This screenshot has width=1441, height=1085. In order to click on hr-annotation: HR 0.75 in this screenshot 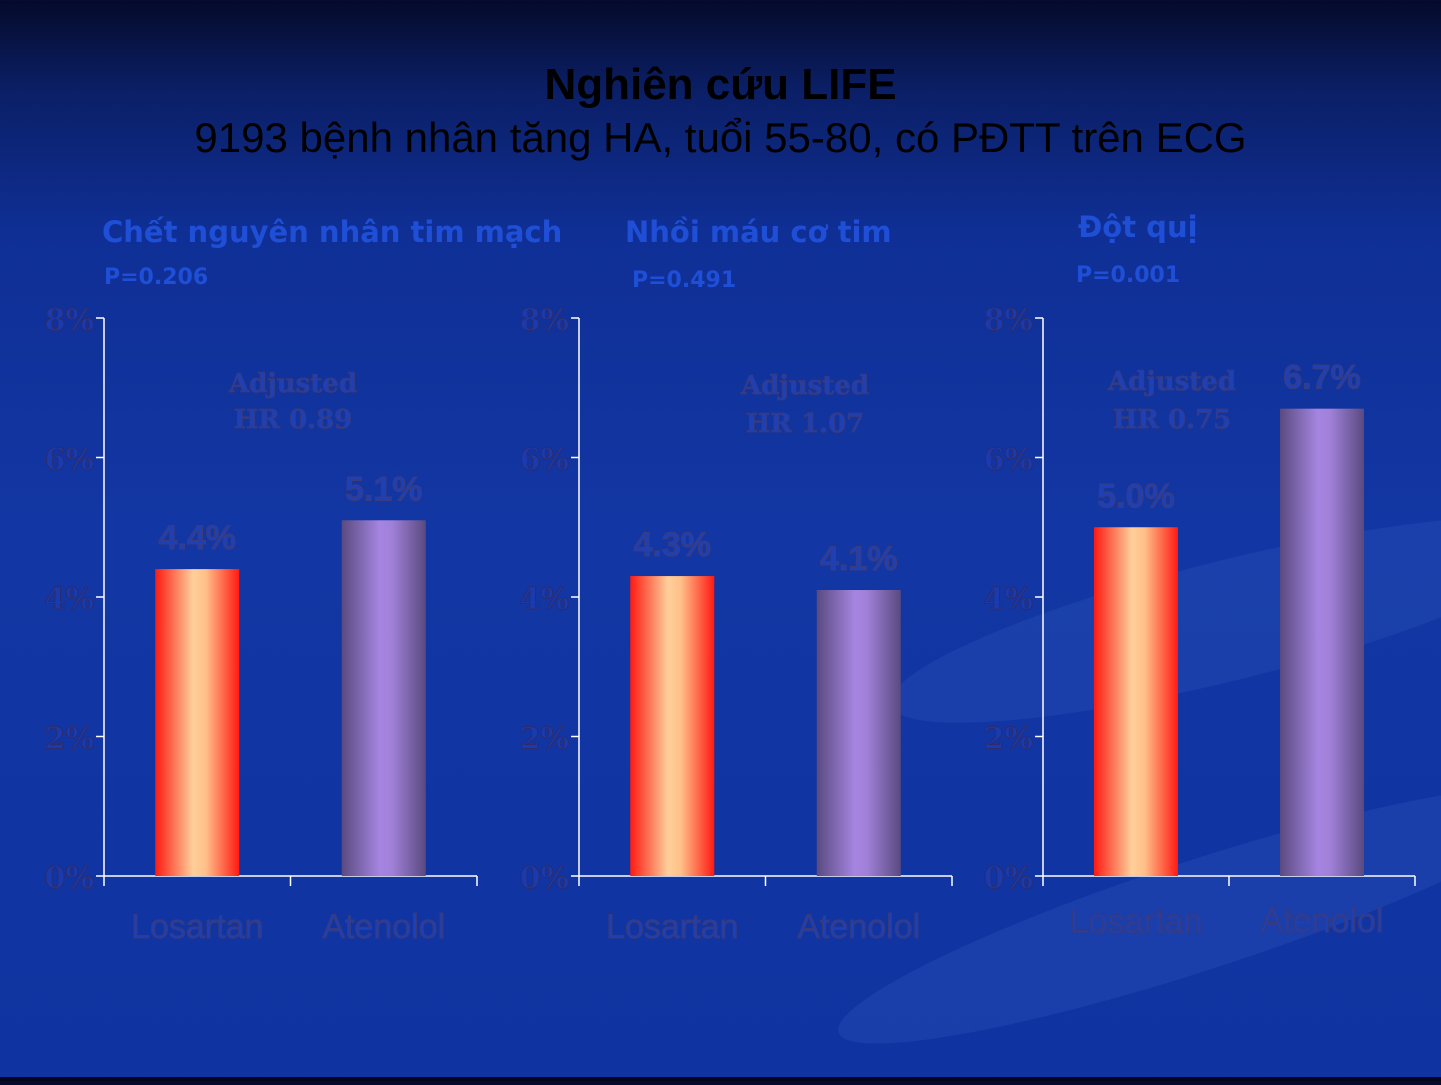, I will do `click(1172, 420)`.